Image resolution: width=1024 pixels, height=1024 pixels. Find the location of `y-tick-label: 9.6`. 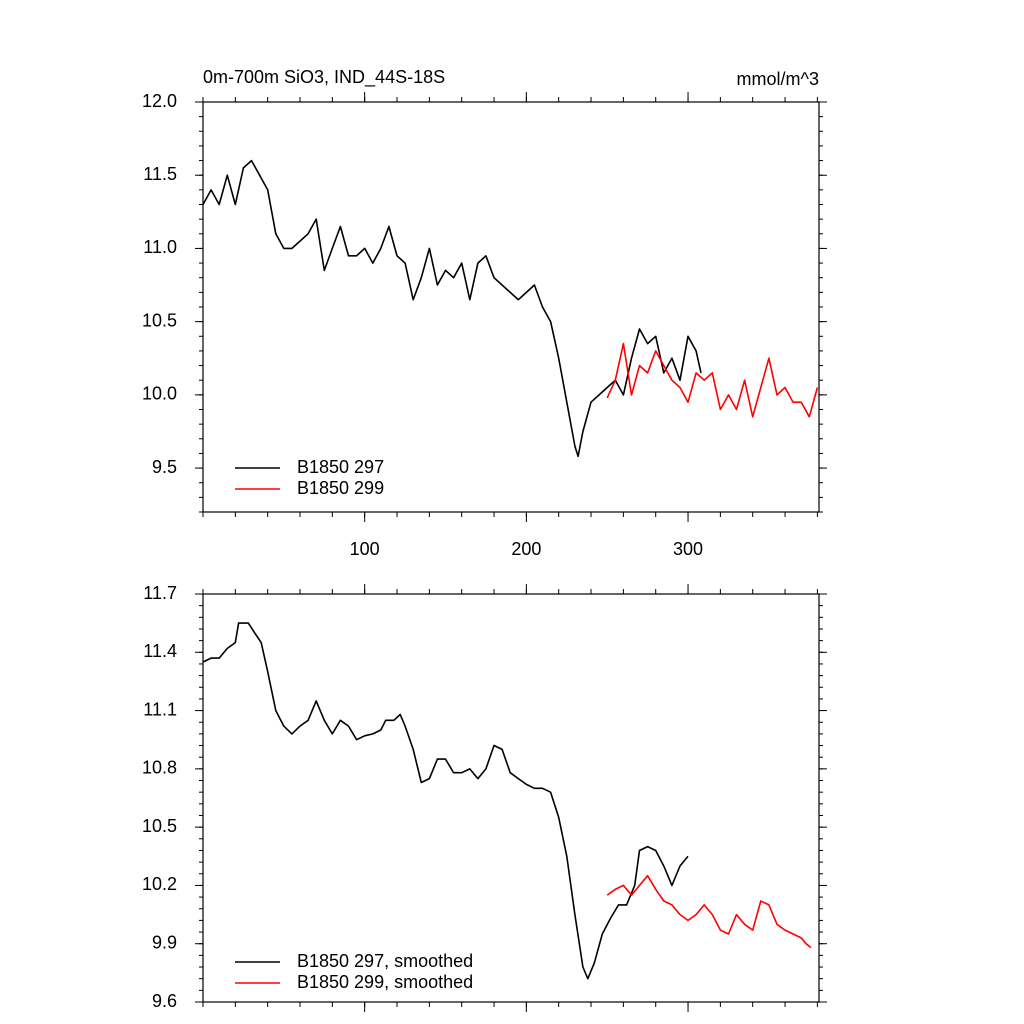

y-tick-label: 9.6 is located at coordinates (164, 1001).